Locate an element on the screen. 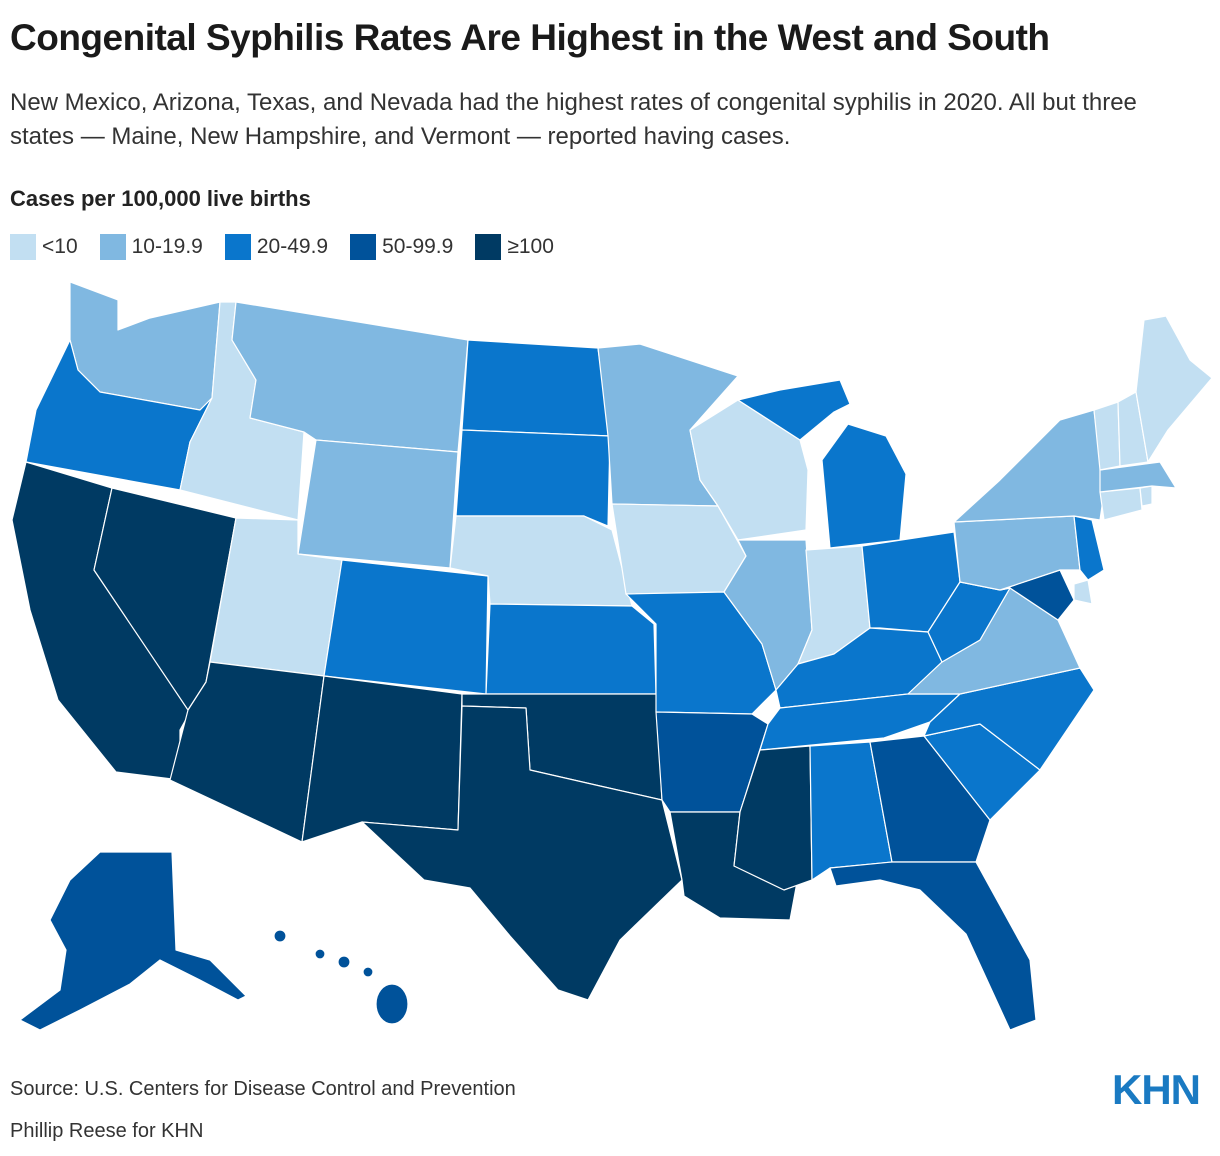 This screenshot has height=1156, width=1220. state-wyoming is located at coordinates (378, 504).